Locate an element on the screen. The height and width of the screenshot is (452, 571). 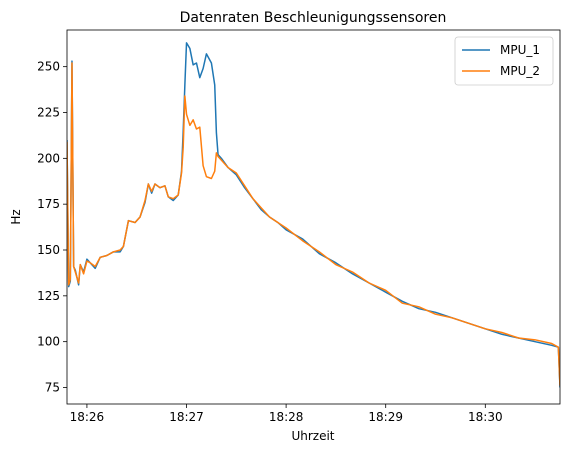
y-tick-label: 200 is located at coordinates (48, 158).